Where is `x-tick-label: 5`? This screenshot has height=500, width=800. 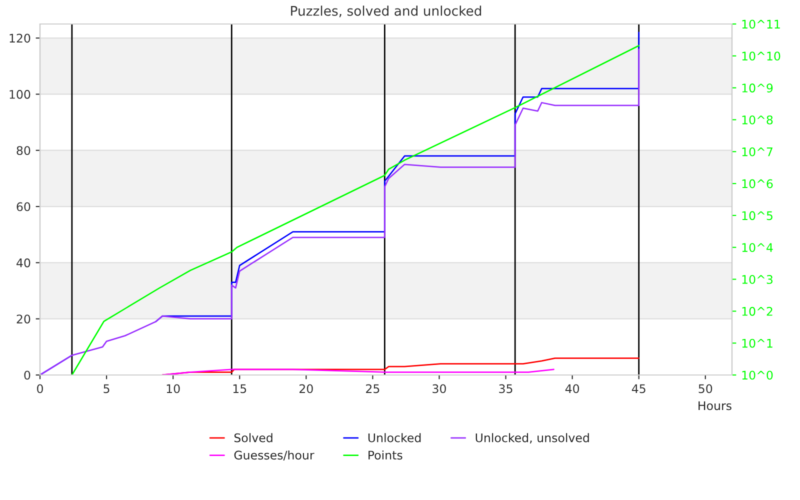
x-tick-label: 5 is located at coordinates (107, 389).